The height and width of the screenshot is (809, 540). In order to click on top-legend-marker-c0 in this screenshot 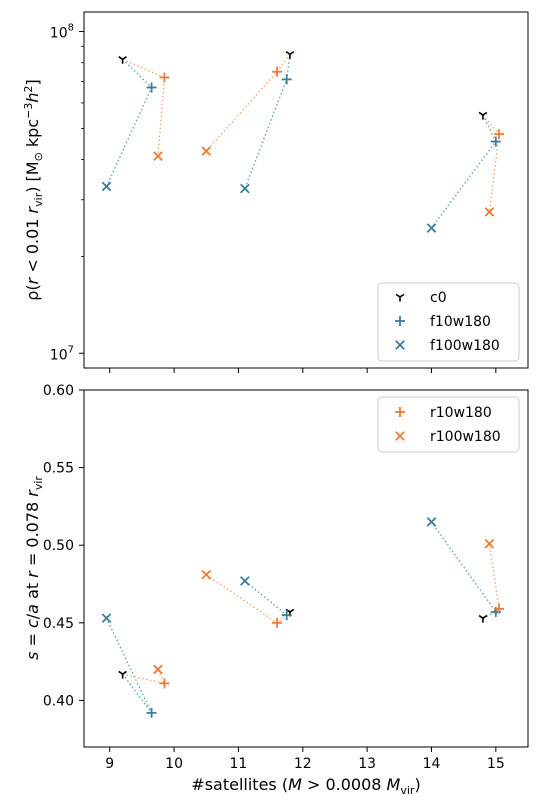, I will do `click(400, 297)`.